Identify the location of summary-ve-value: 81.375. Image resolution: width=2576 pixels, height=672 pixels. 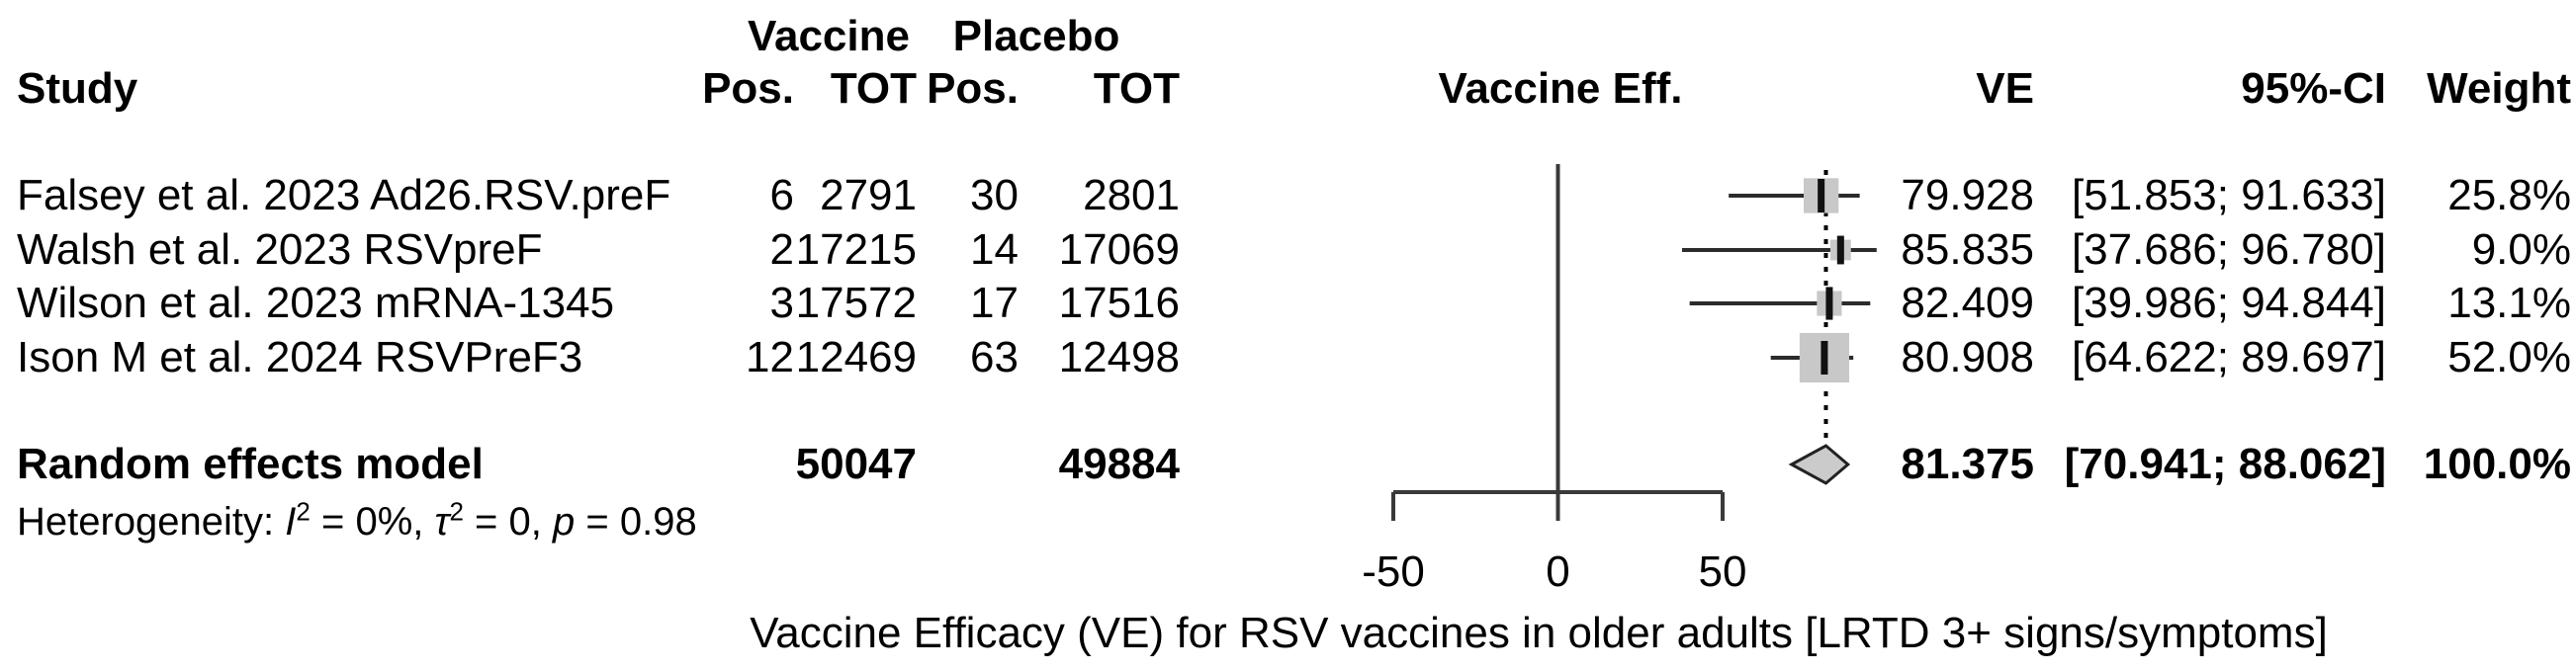
(1967, 464).